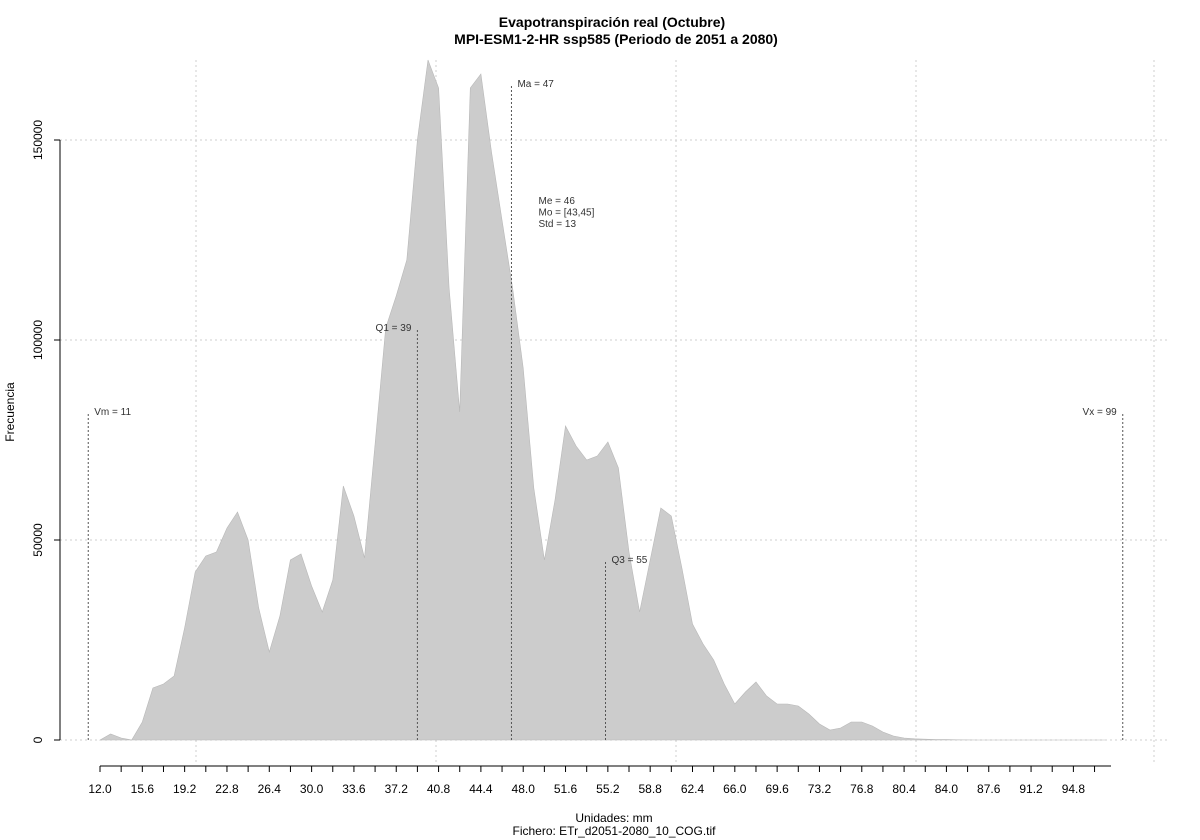 Image resolution: width=1200 pixels, height=840 pixels. Describe the element at coordinates (556, 201) in the screenshot. I see `stats-line-0: Me = 46` at that location.